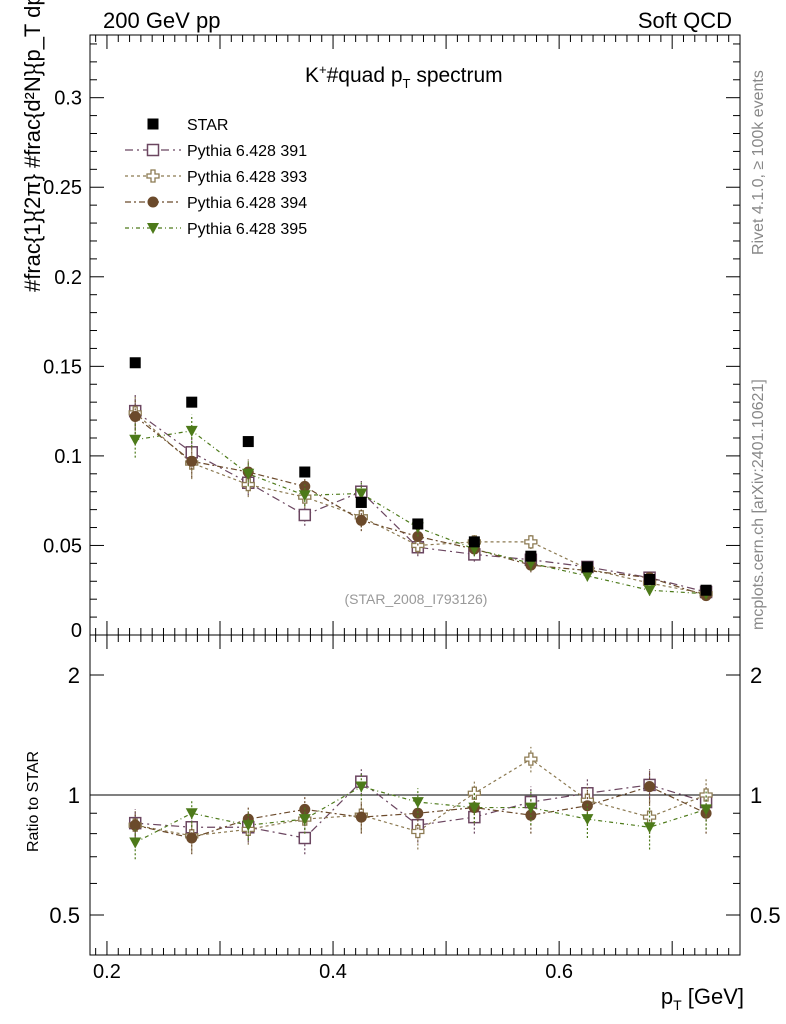  Describe the element at coordinates (702, 998) in the screenshot. I see `x-axis-label: pT [GeV]` at that location.